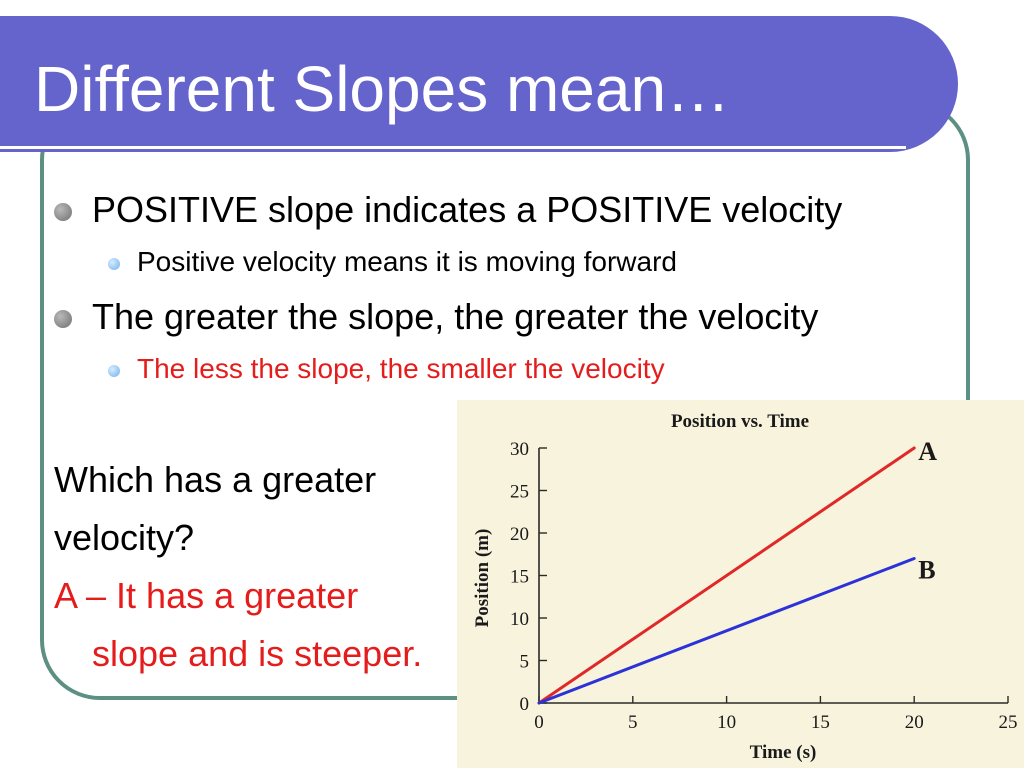 Image resolution: width=1024 pixels, height=768 pixels. Describe the element at coordinates (215, 479) in the screenshot. I see `question-line-1: Which has a greater` at that location.